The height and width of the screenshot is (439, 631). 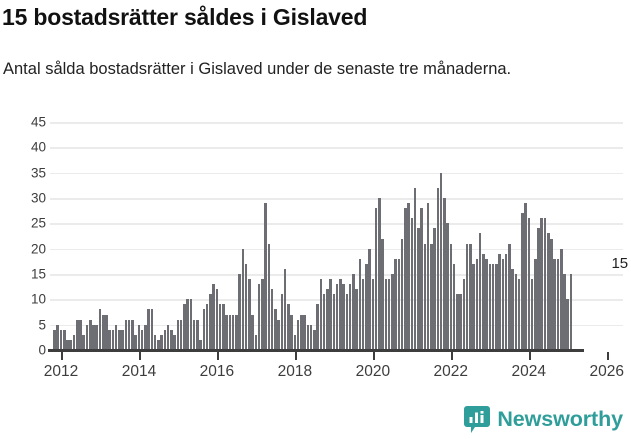 What do you see at coordinates (42, 350) in the screenshot?
I see `y-tick-label: 0` at bounding box center [42, 350].